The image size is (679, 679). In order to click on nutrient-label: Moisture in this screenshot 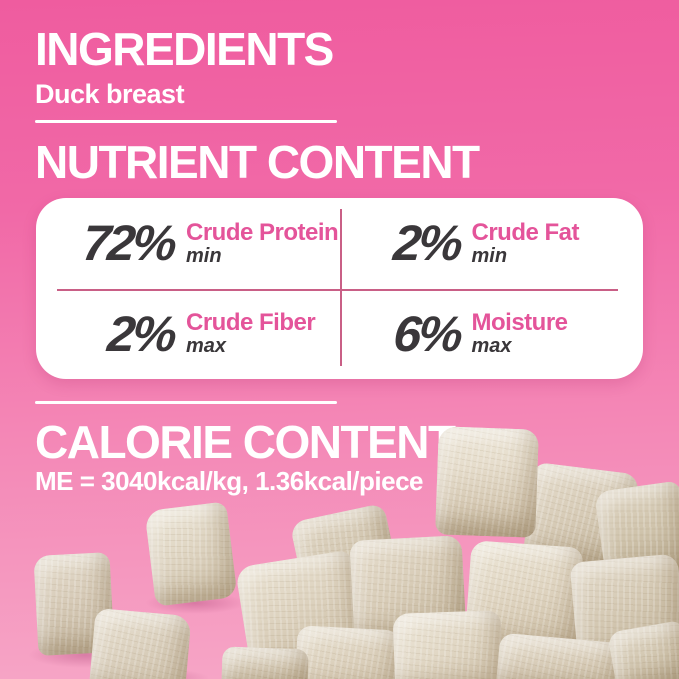, I will do `click(520, 323)`.